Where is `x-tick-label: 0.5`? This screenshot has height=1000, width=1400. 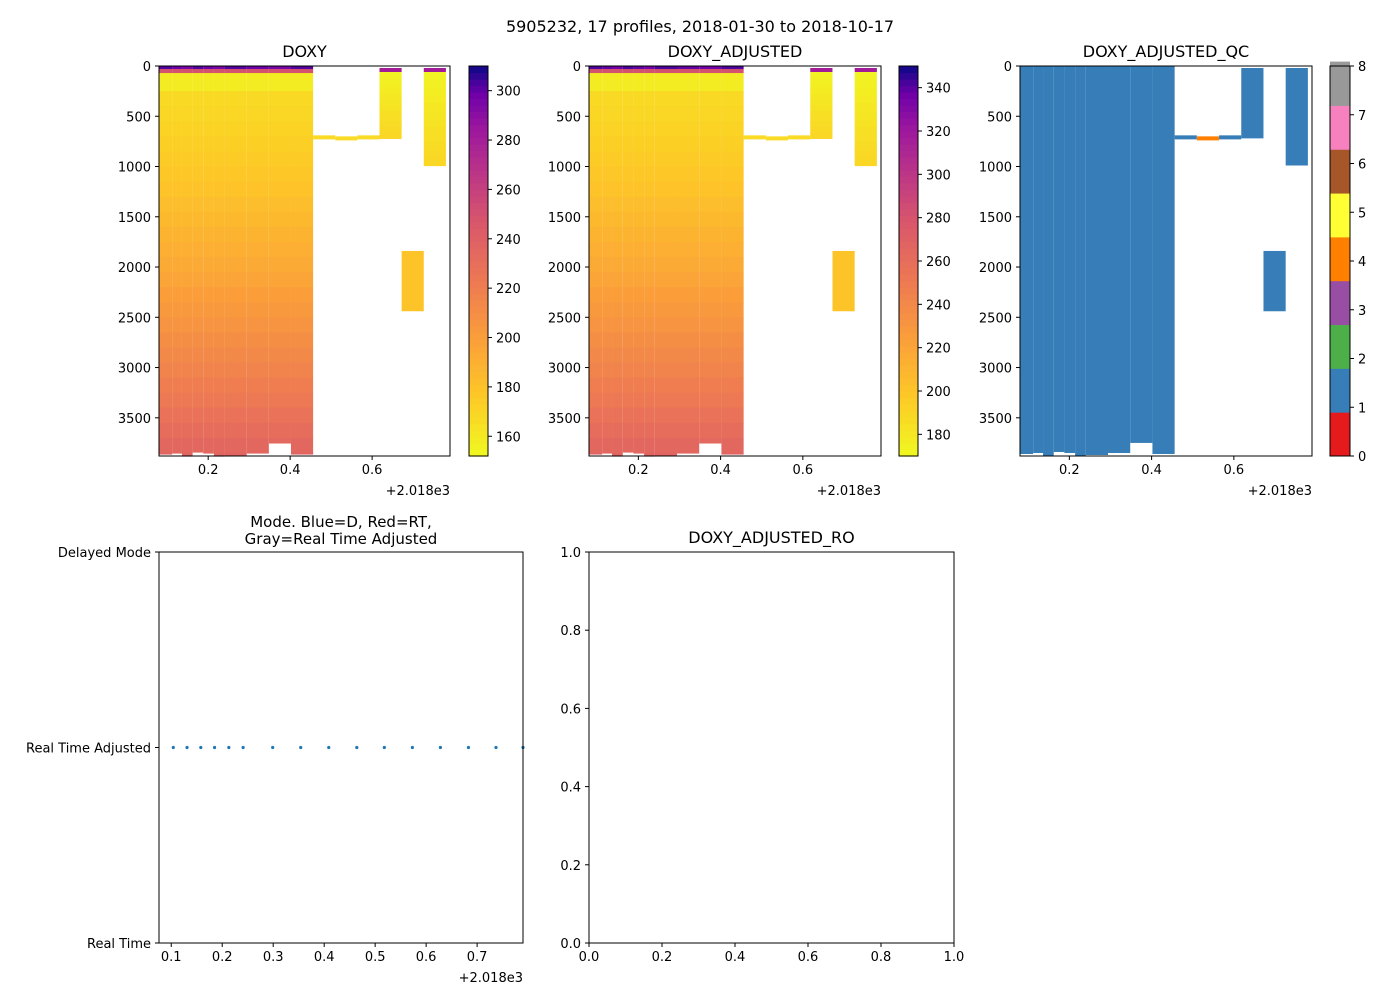 x-tick-label: 0.5 is located at coordinates (375, 957).